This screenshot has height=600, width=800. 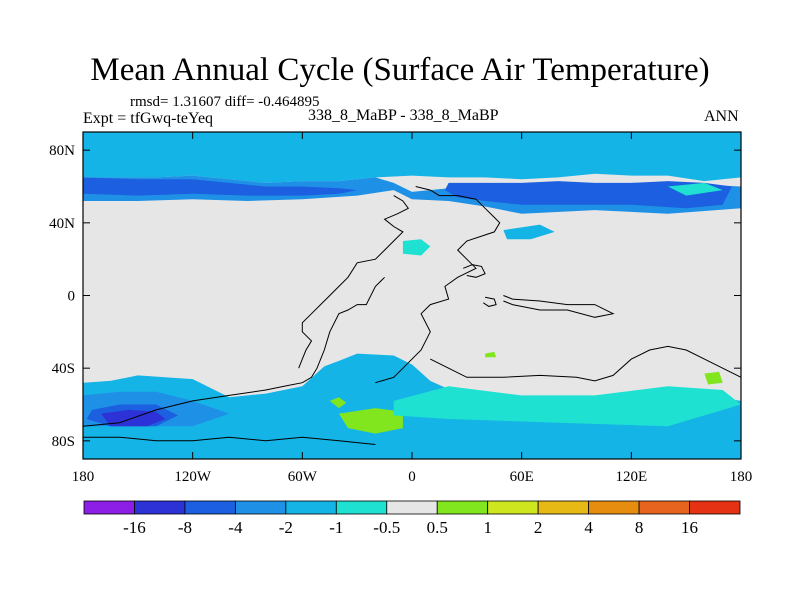 I want to click on colorbar-label: 0.5, so click(x=437, y=527).